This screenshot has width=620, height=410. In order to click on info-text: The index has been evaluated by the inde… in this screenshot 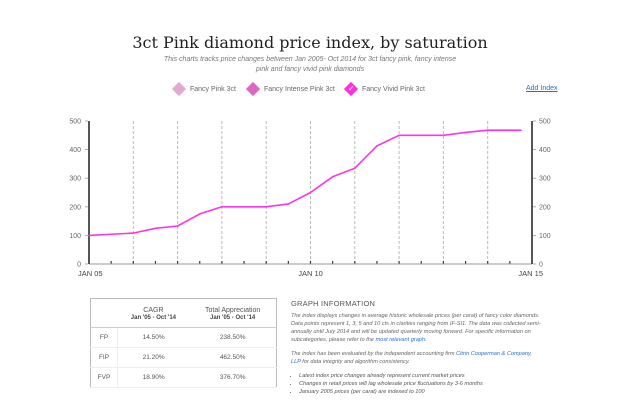, I will do `click(374, 354)`.